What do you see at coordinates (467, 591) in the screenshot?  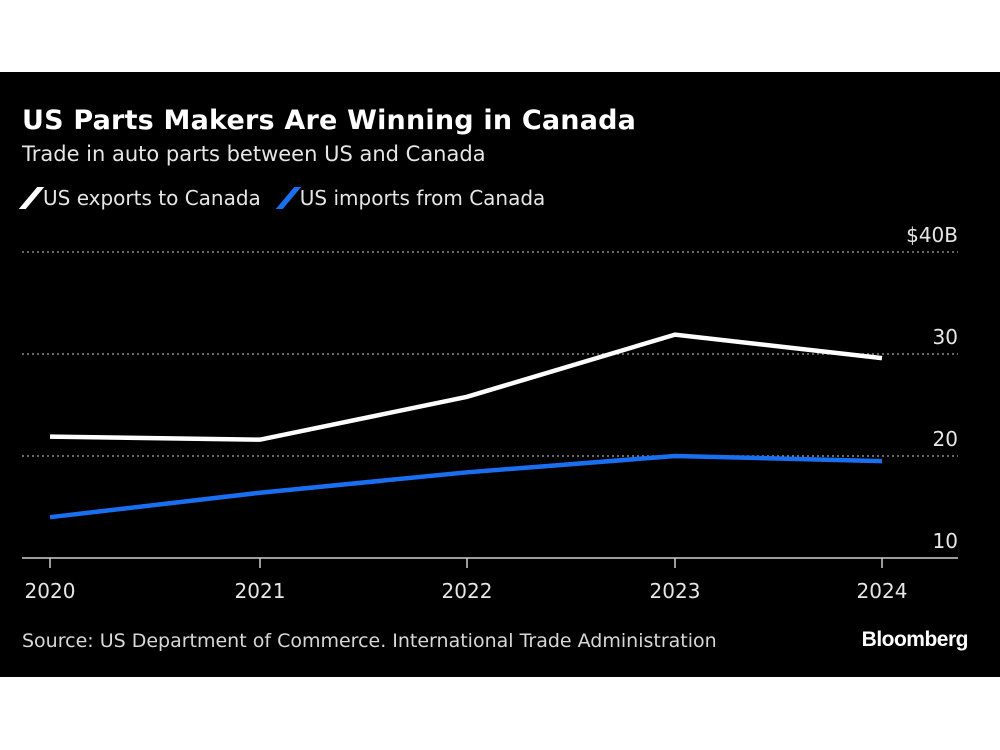 I see `x-tick-label: 2022` at bounding box center [467, 591].